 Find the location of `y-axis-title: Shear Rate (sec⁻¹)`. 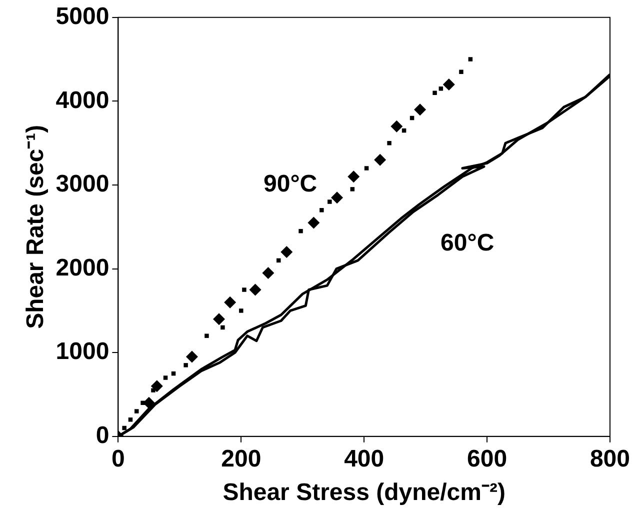

y-axis-title: Shear Rate (sec⁻¹) is located at coordinates (36, 226).